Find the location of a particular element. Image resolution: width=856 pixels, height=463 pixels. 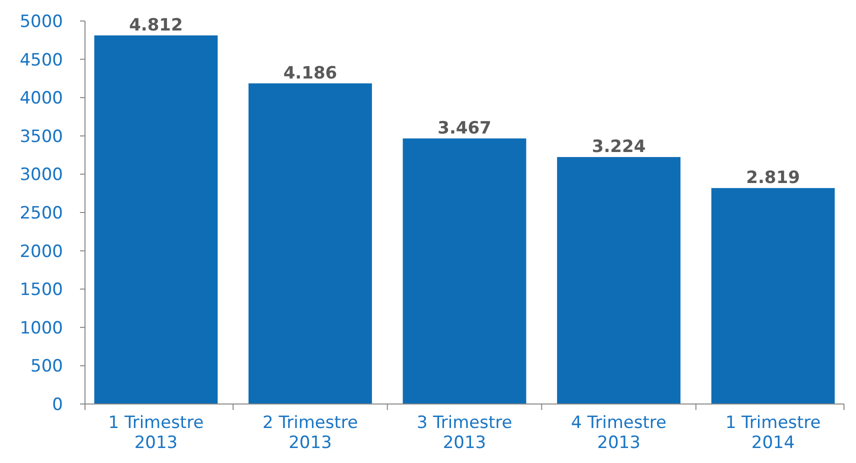

y-tick-label: 2000 is located at coordinates (41, 252).